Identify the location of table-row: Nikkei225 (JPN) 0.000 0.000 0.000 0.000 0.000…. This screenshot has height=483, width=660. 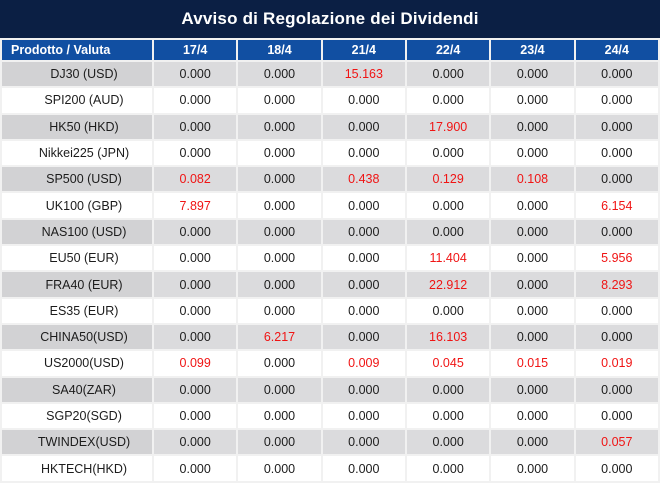
(330, 153).